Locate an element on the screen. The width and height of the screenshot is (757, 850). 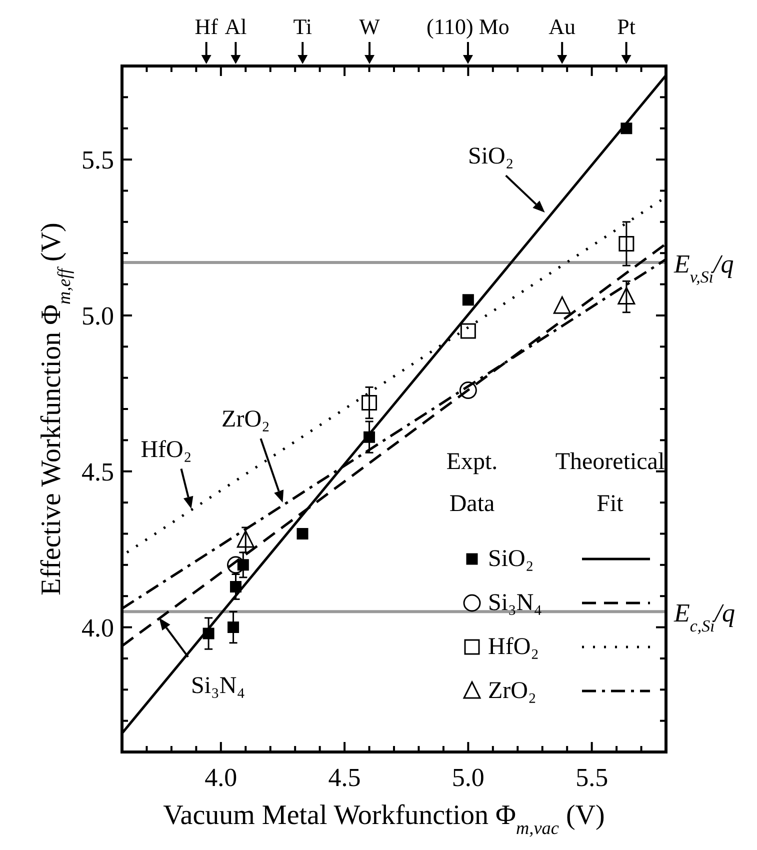
annotation: Theoretical Fit is located at coordinates (610, 483).